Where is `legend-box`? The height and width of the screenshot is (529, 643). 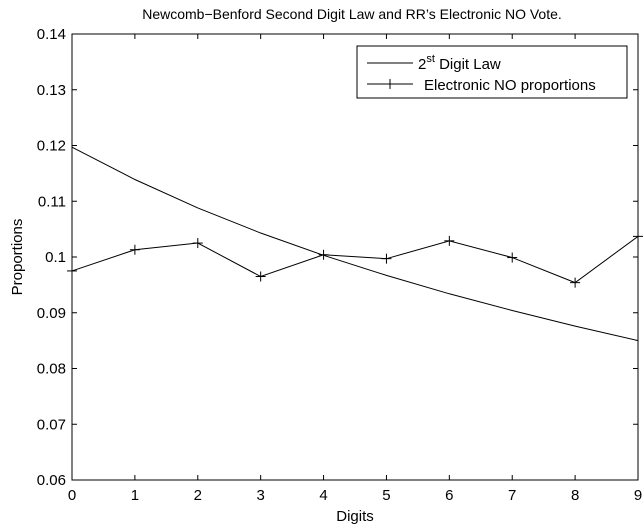 legend-box is located at coordinates (492, 72).